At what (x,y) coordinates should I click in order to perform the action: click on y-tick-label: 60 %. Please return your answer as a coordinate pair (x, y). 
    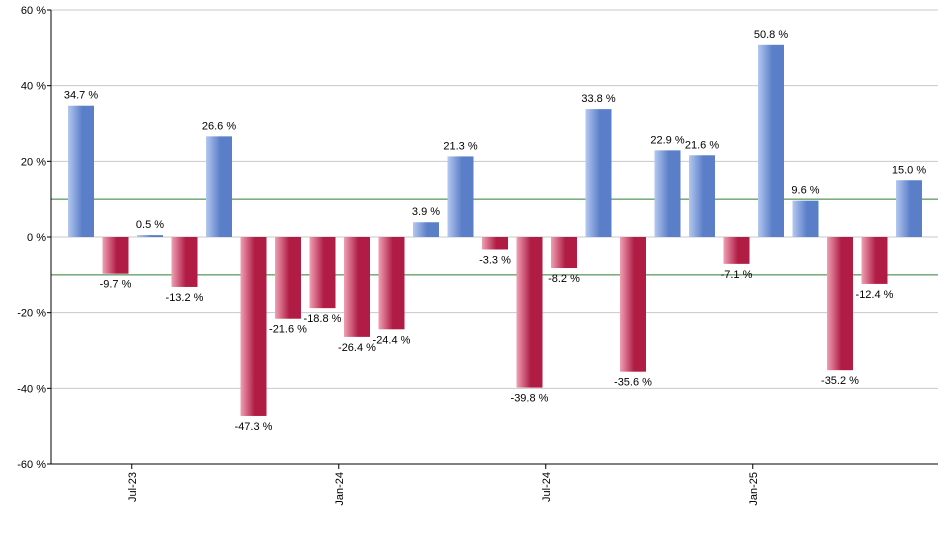
    Looking at the image, I should click on (33, 11).